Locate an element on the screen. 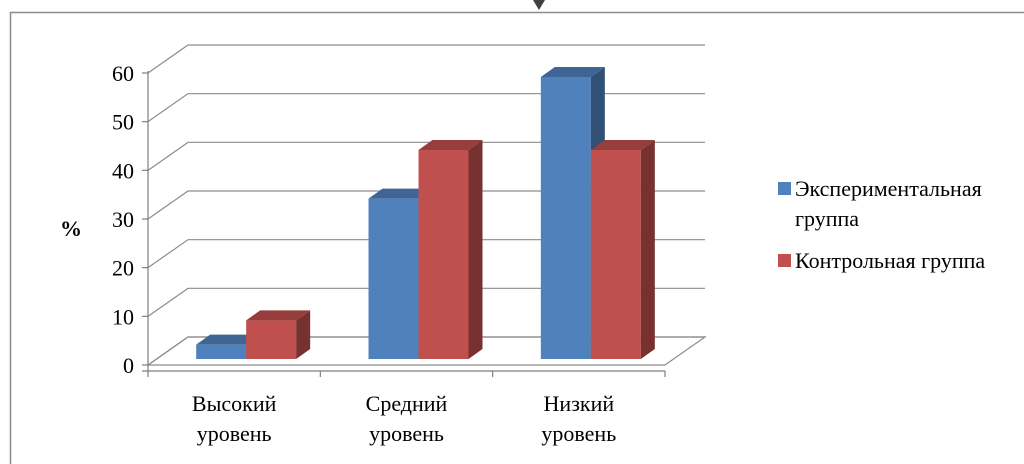 Image resolution: width=1024 pixels, height=464 pixels. y-tick-label: 10 is located at coordinates (123, 316).